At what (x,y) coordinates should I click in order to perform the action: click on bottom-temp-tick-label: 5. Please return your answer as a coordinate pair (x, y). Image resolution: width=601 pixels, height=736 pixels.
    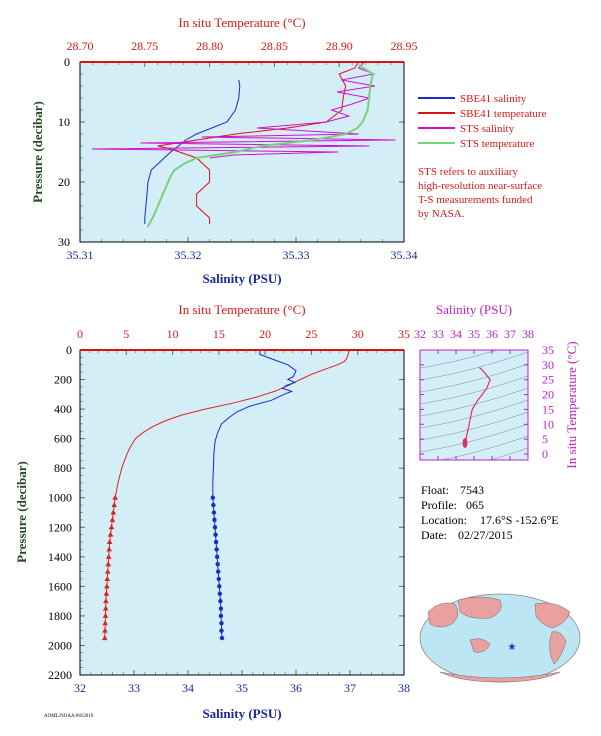
    Looking at the image, I should click on (126, 334).